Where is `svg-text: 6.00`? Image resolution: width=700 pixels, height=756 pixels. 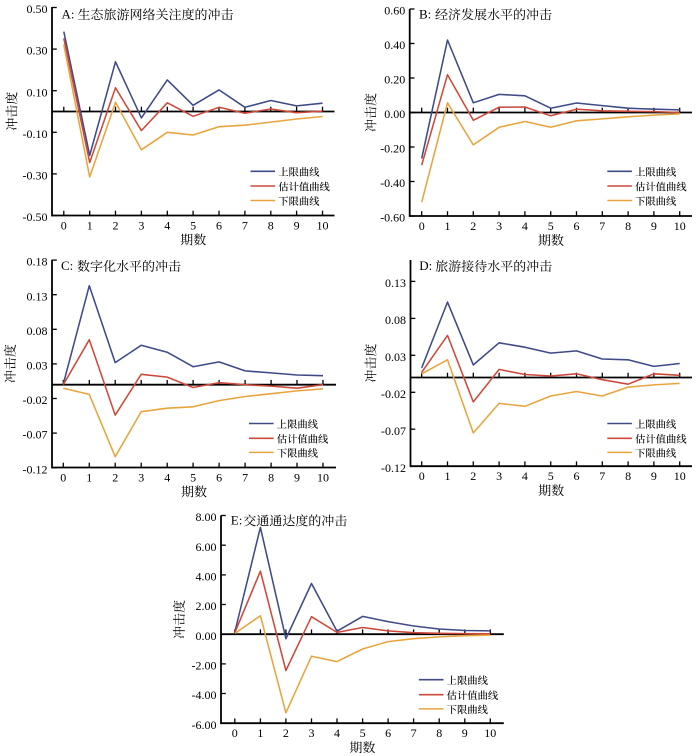
svg-text: 6.00 is located at coordinates (206, 547).